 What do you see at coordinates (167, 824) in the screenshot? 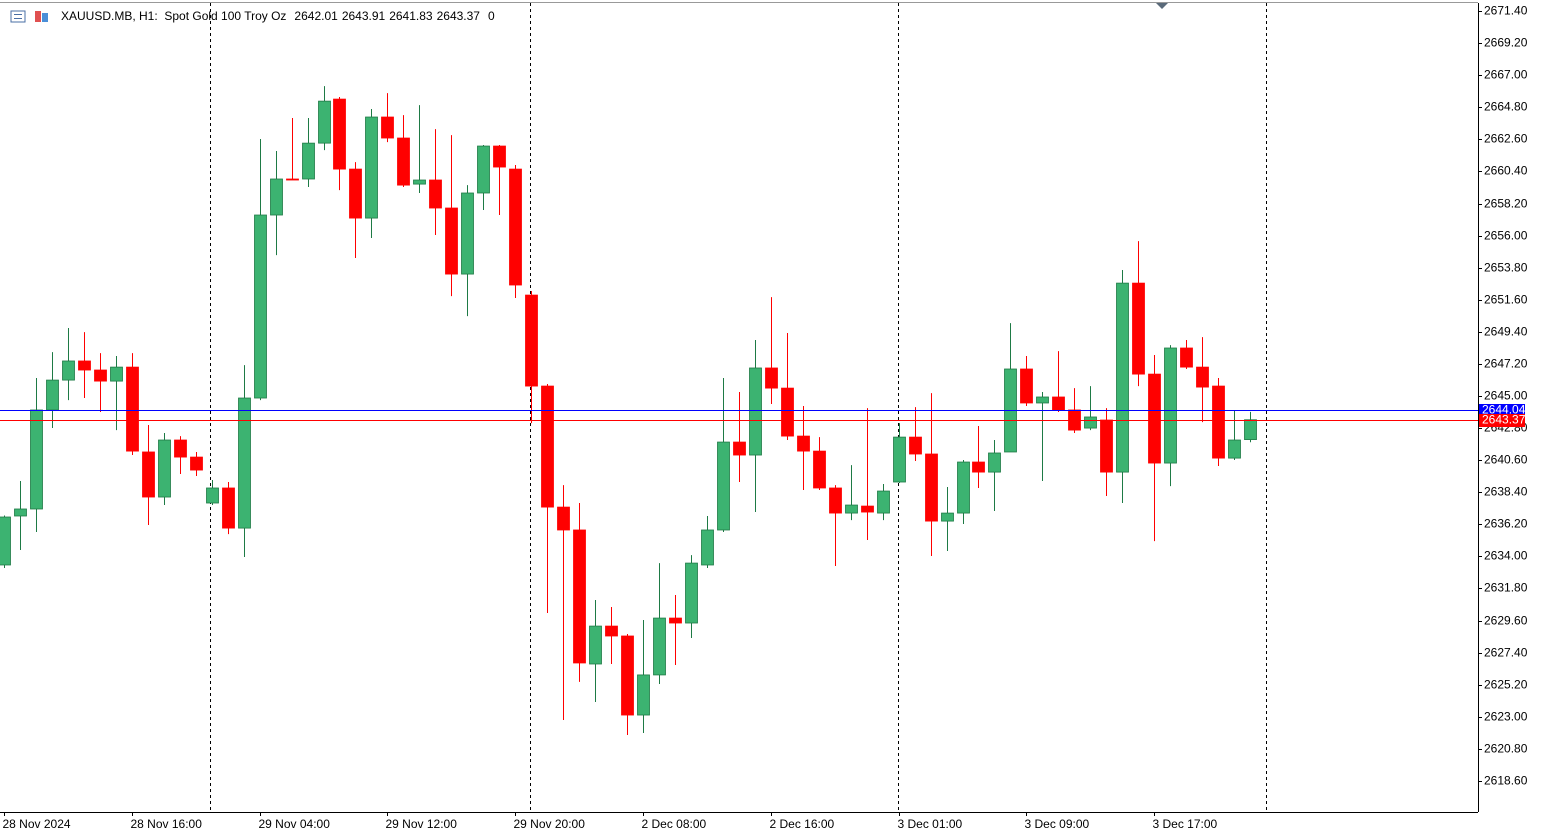
I see `x-tick-label: 28 Nov 16:00` at bounding box center [167, 824].